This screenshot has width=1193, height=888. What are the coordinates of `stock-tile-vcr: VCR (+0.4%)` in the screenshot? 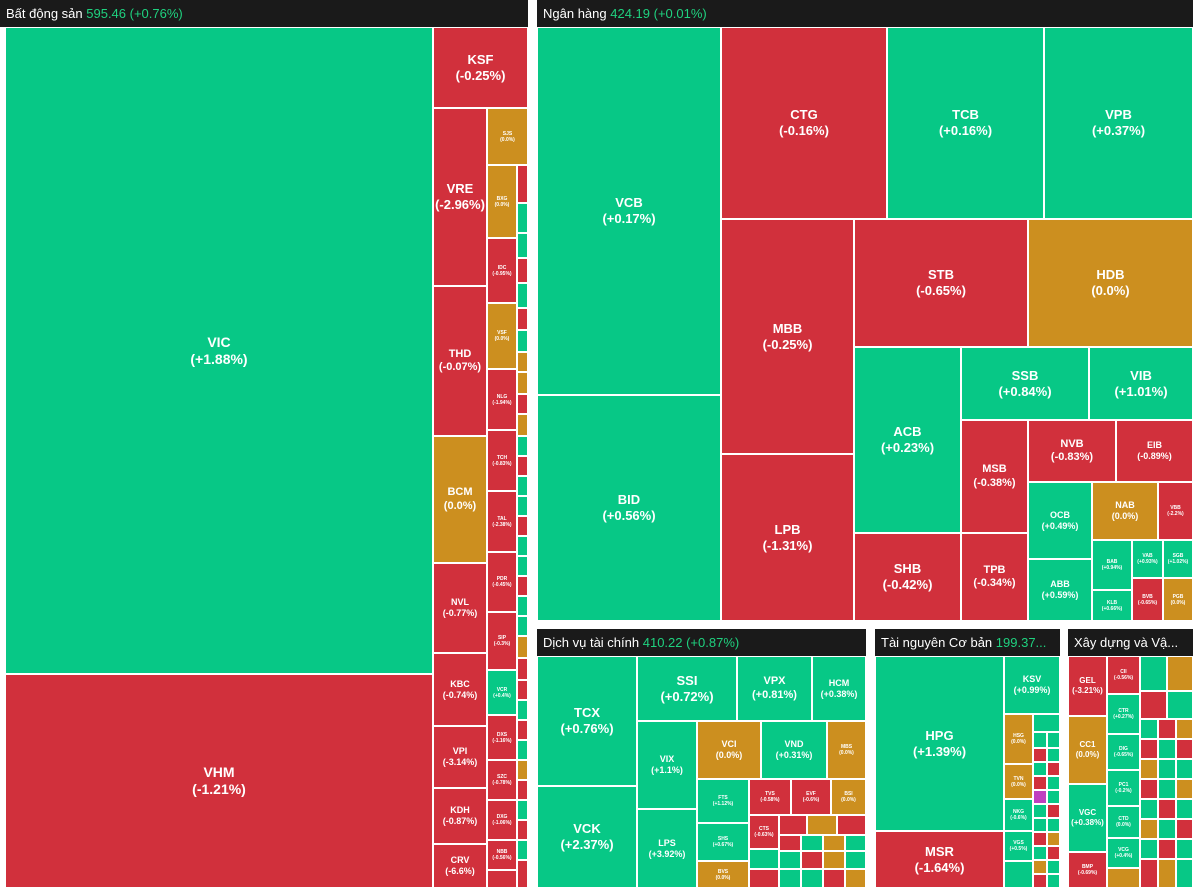 It's located at (502, 692).